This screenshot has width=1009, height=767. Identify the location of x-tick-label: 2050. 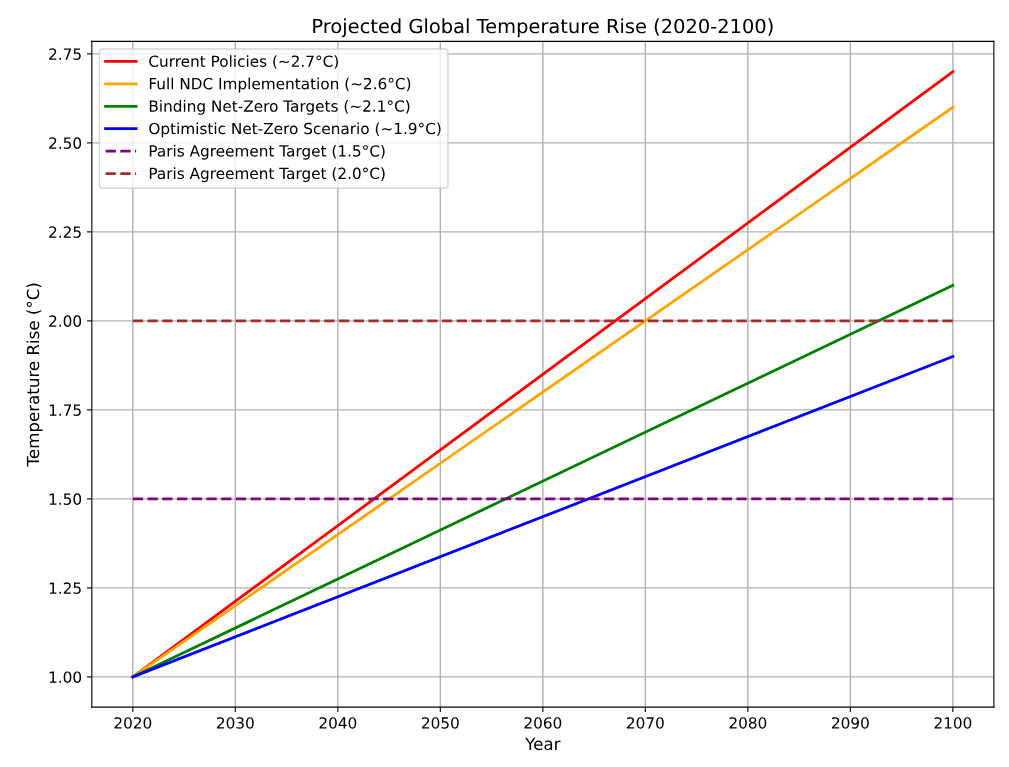
(440, 723).